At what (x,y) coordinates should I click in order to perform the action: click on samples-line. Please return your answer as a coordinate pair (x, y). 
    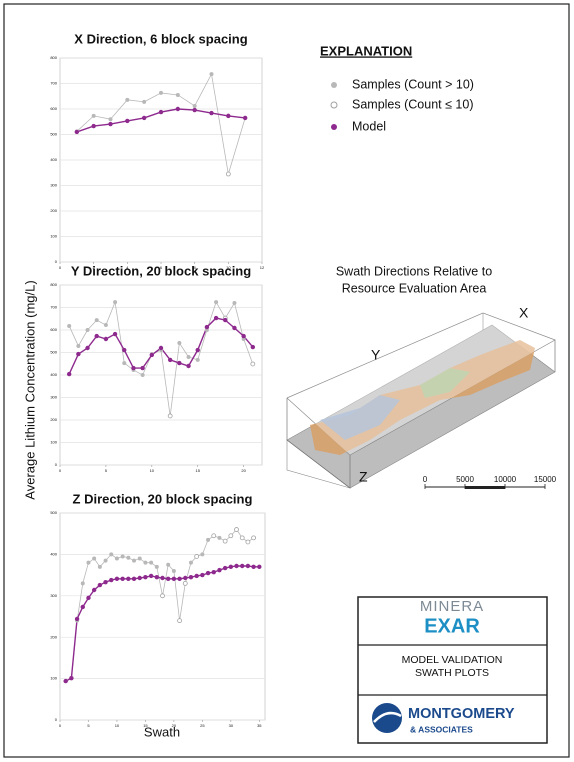
    Looking at the image, I should click on (159, 605).